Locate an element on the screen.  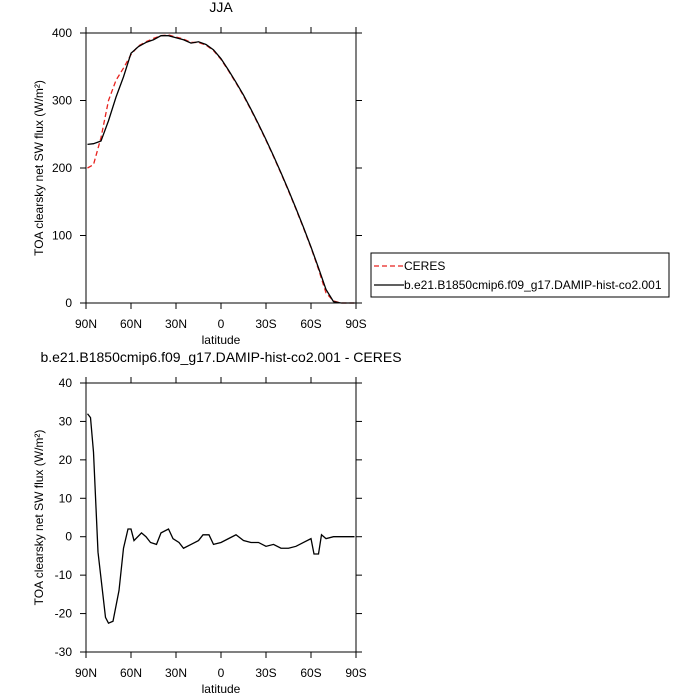
y-tick-label: 30 is located at coordinates (66, 421).